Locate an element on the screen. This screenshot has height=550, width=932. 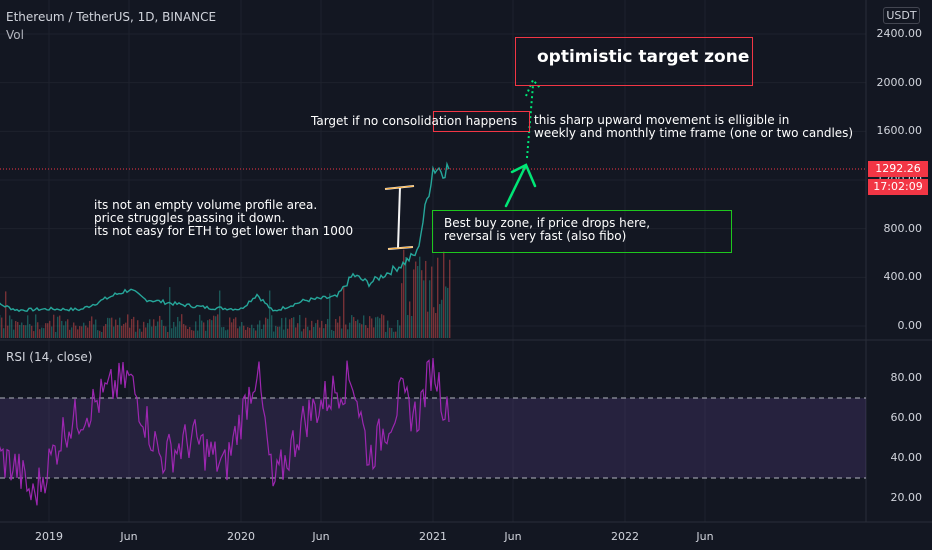
price-tick-label: 0.00 is located at coordinates (910, 325).